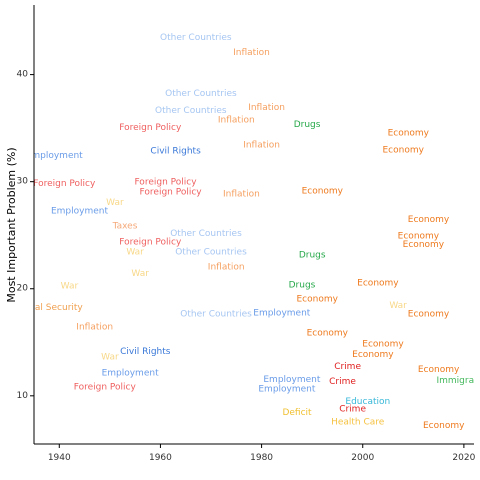  I want to click on y-tick-label: 20, so click(23, 289).